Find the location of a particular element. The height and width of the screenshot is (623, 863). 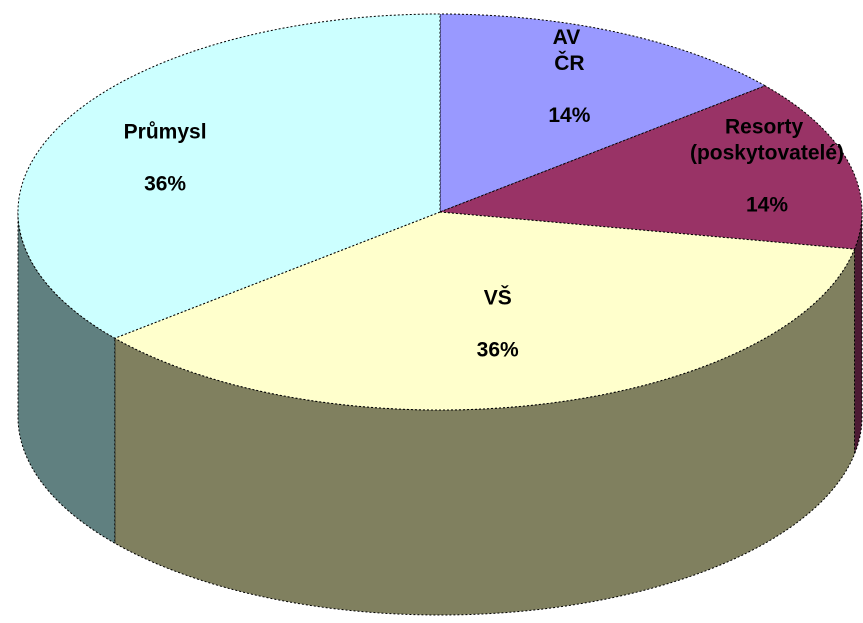

slice-label: VŠ is located at coordinates (498, 298).